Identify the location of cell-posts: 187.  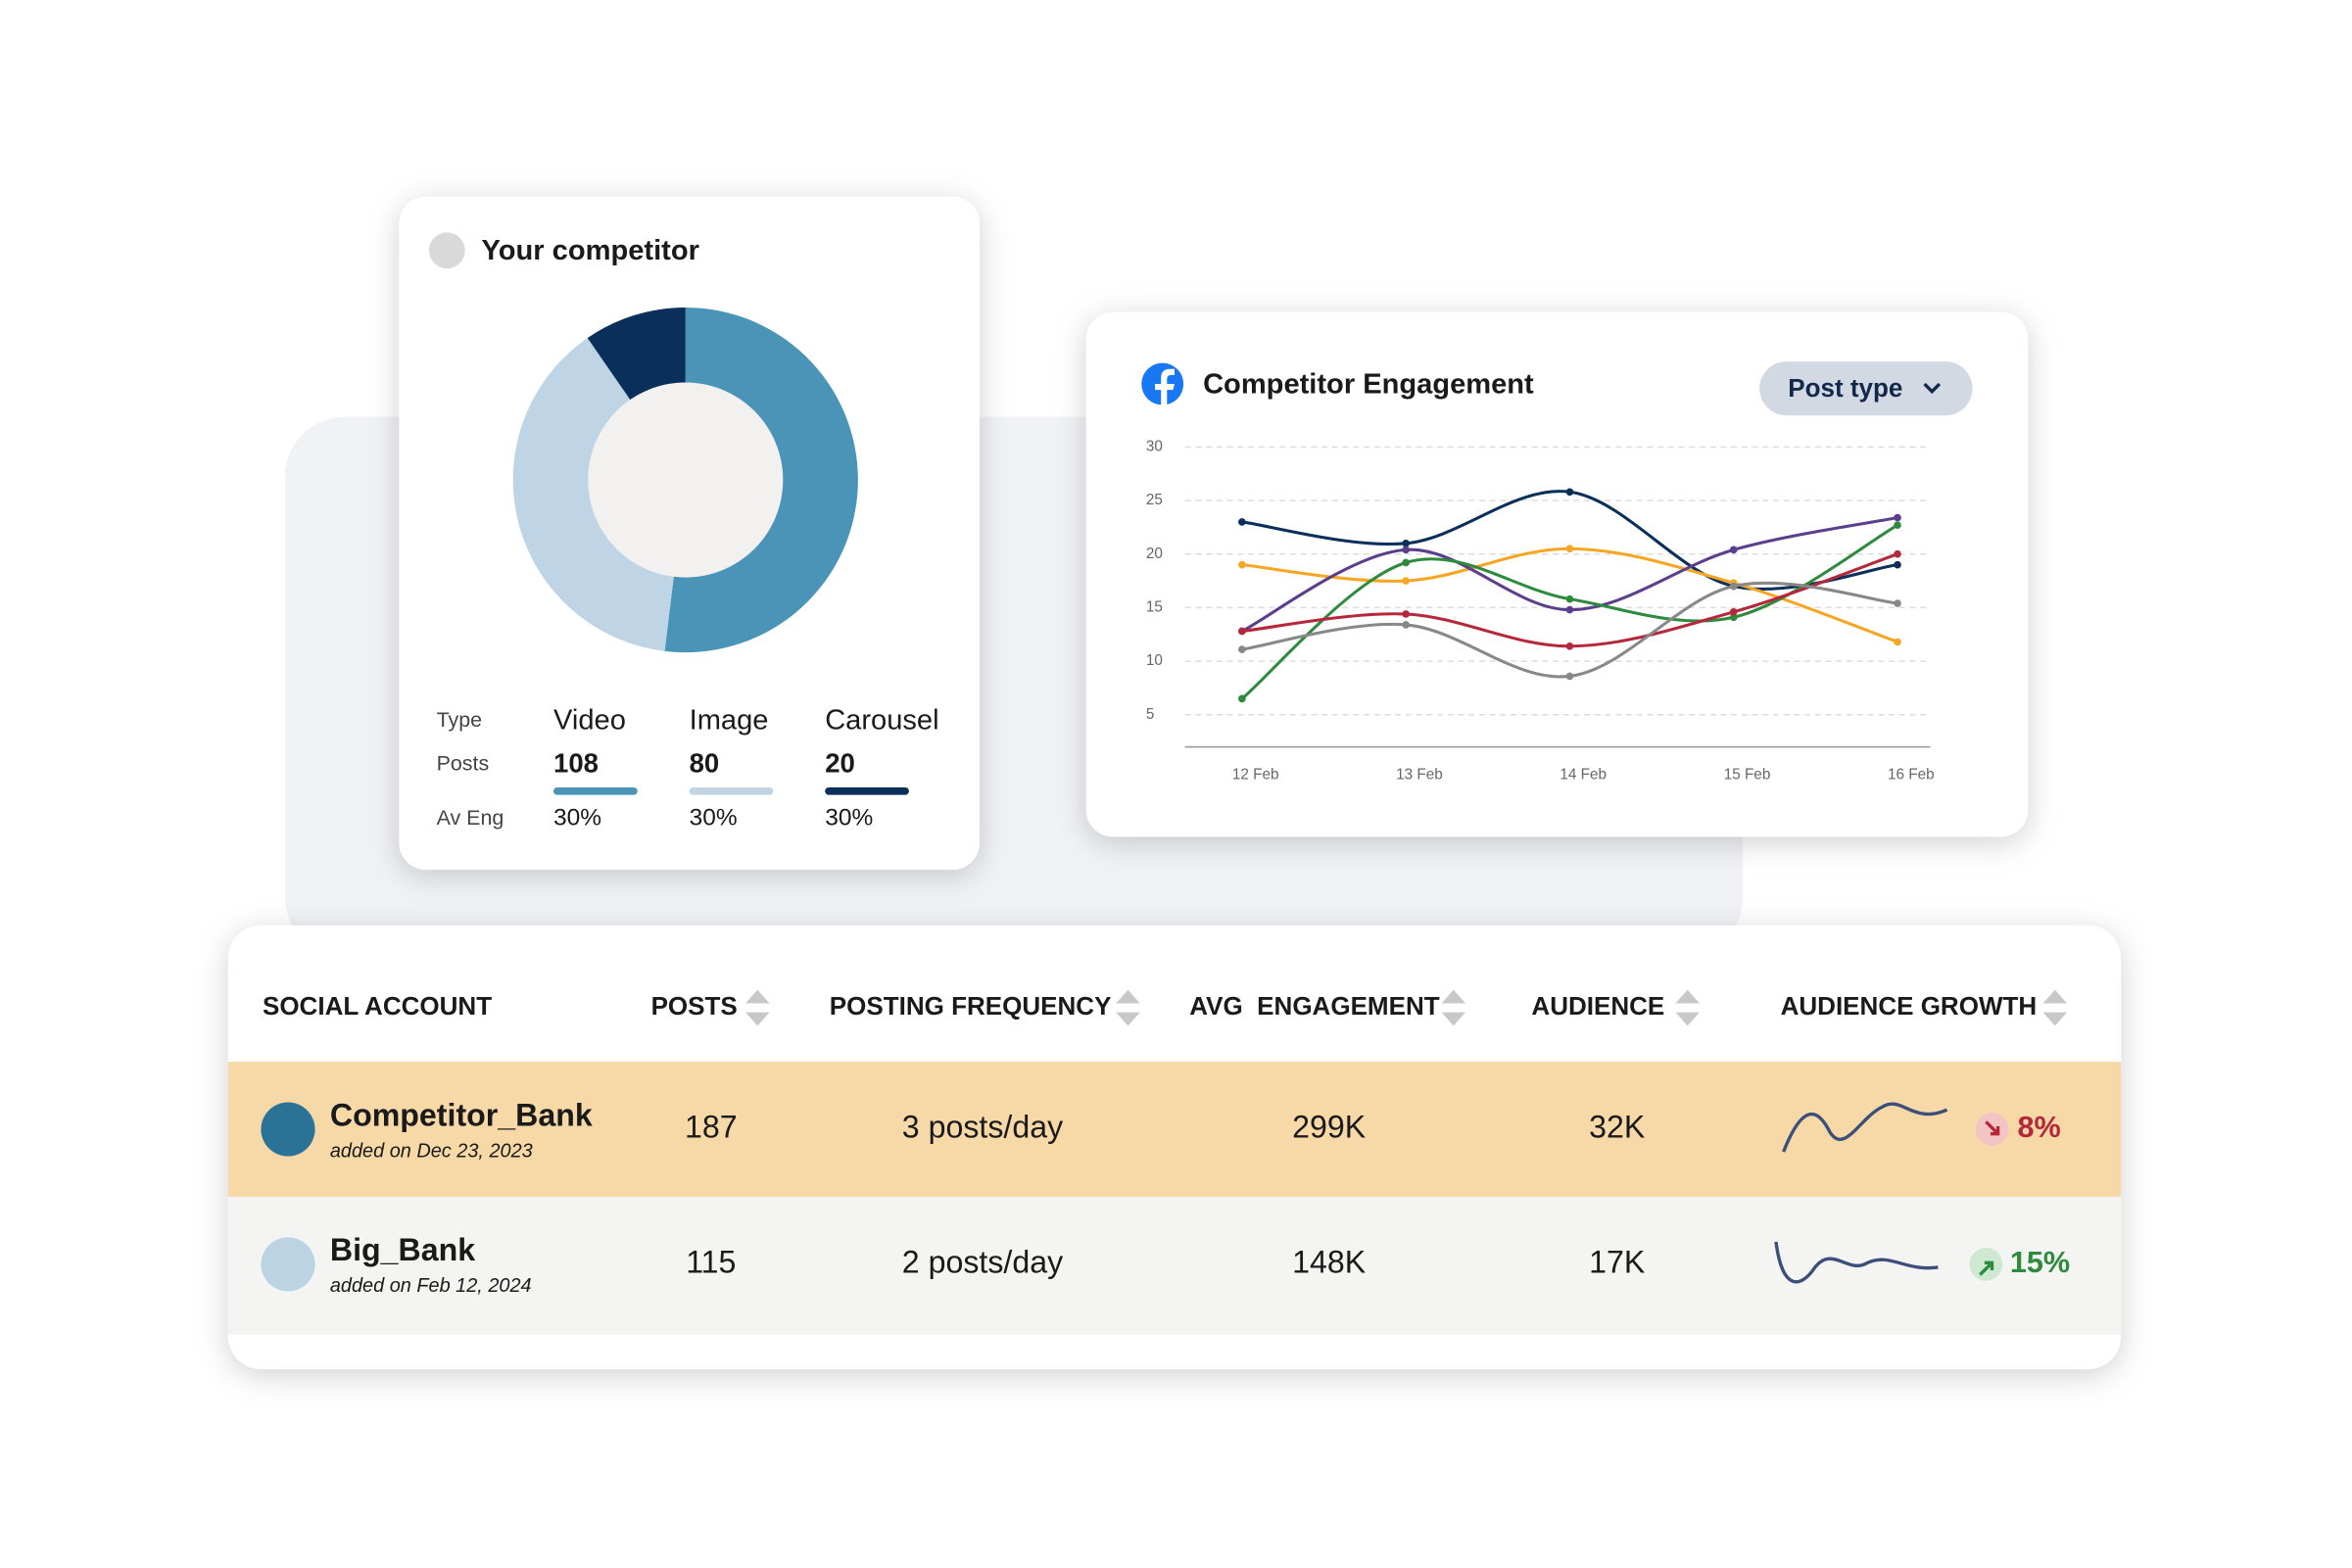
(711, 1128).